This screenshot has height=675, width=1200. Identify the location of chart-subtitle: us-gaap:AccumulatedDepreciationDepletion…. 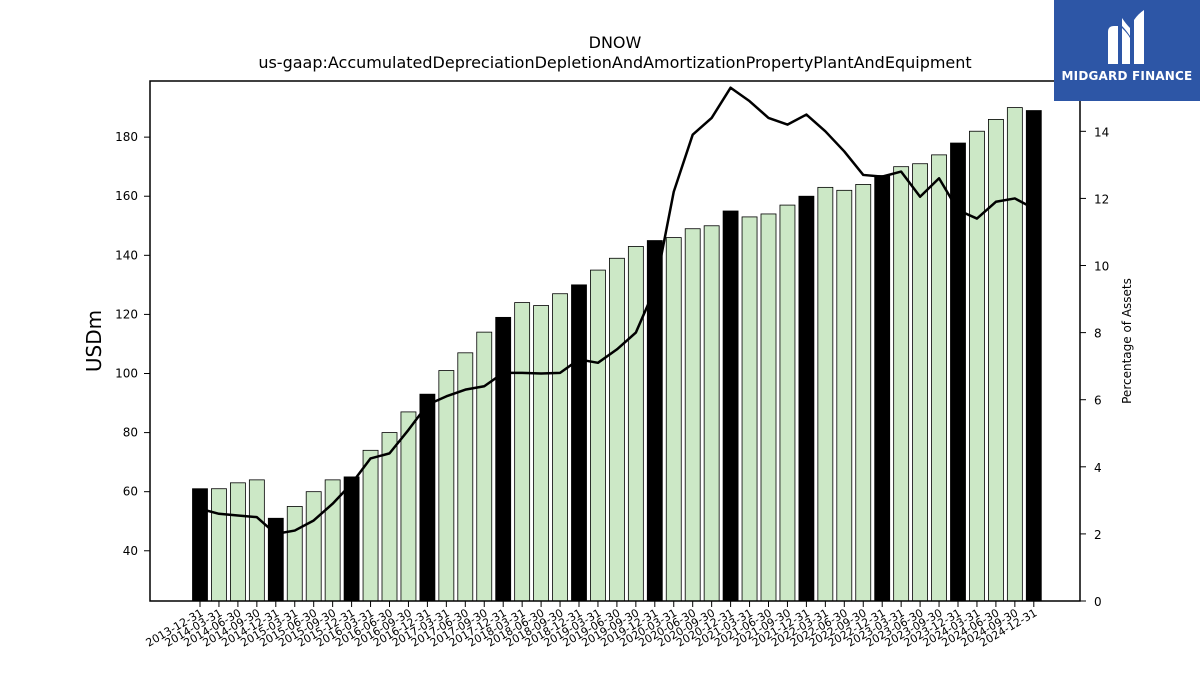
(614, 62).